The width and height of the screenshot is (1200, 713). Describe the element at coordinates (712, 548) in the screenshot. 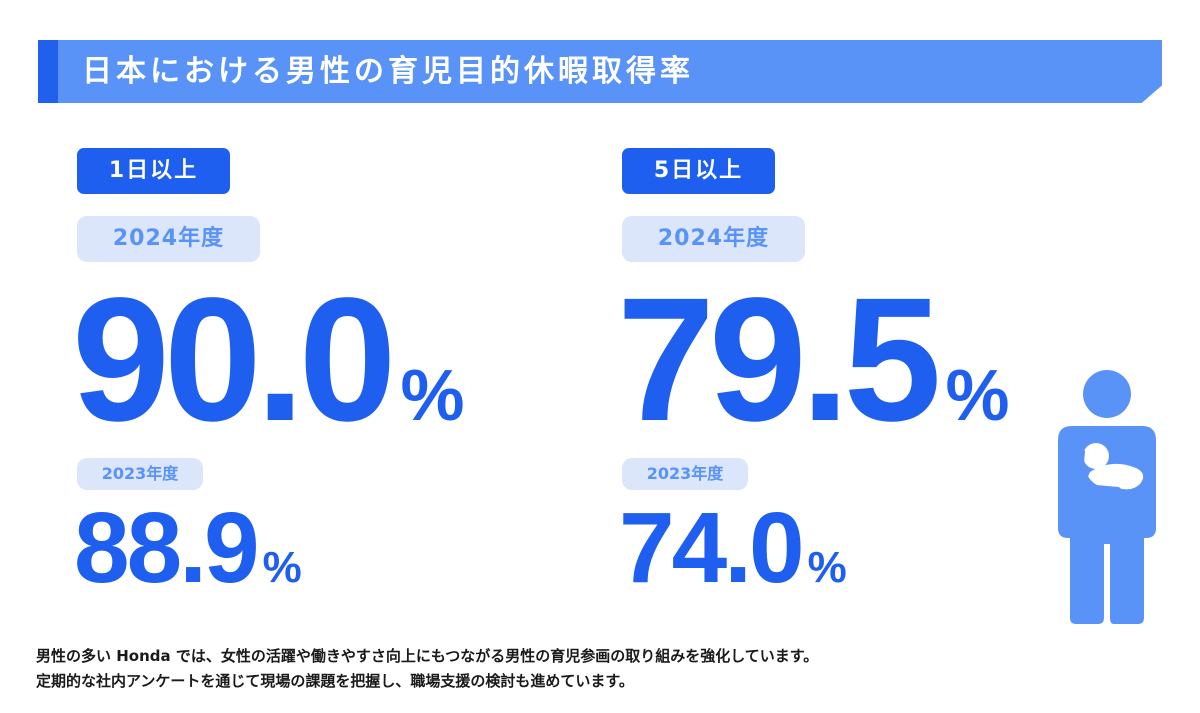

I see `right-prev-number: 74.0` at that location.